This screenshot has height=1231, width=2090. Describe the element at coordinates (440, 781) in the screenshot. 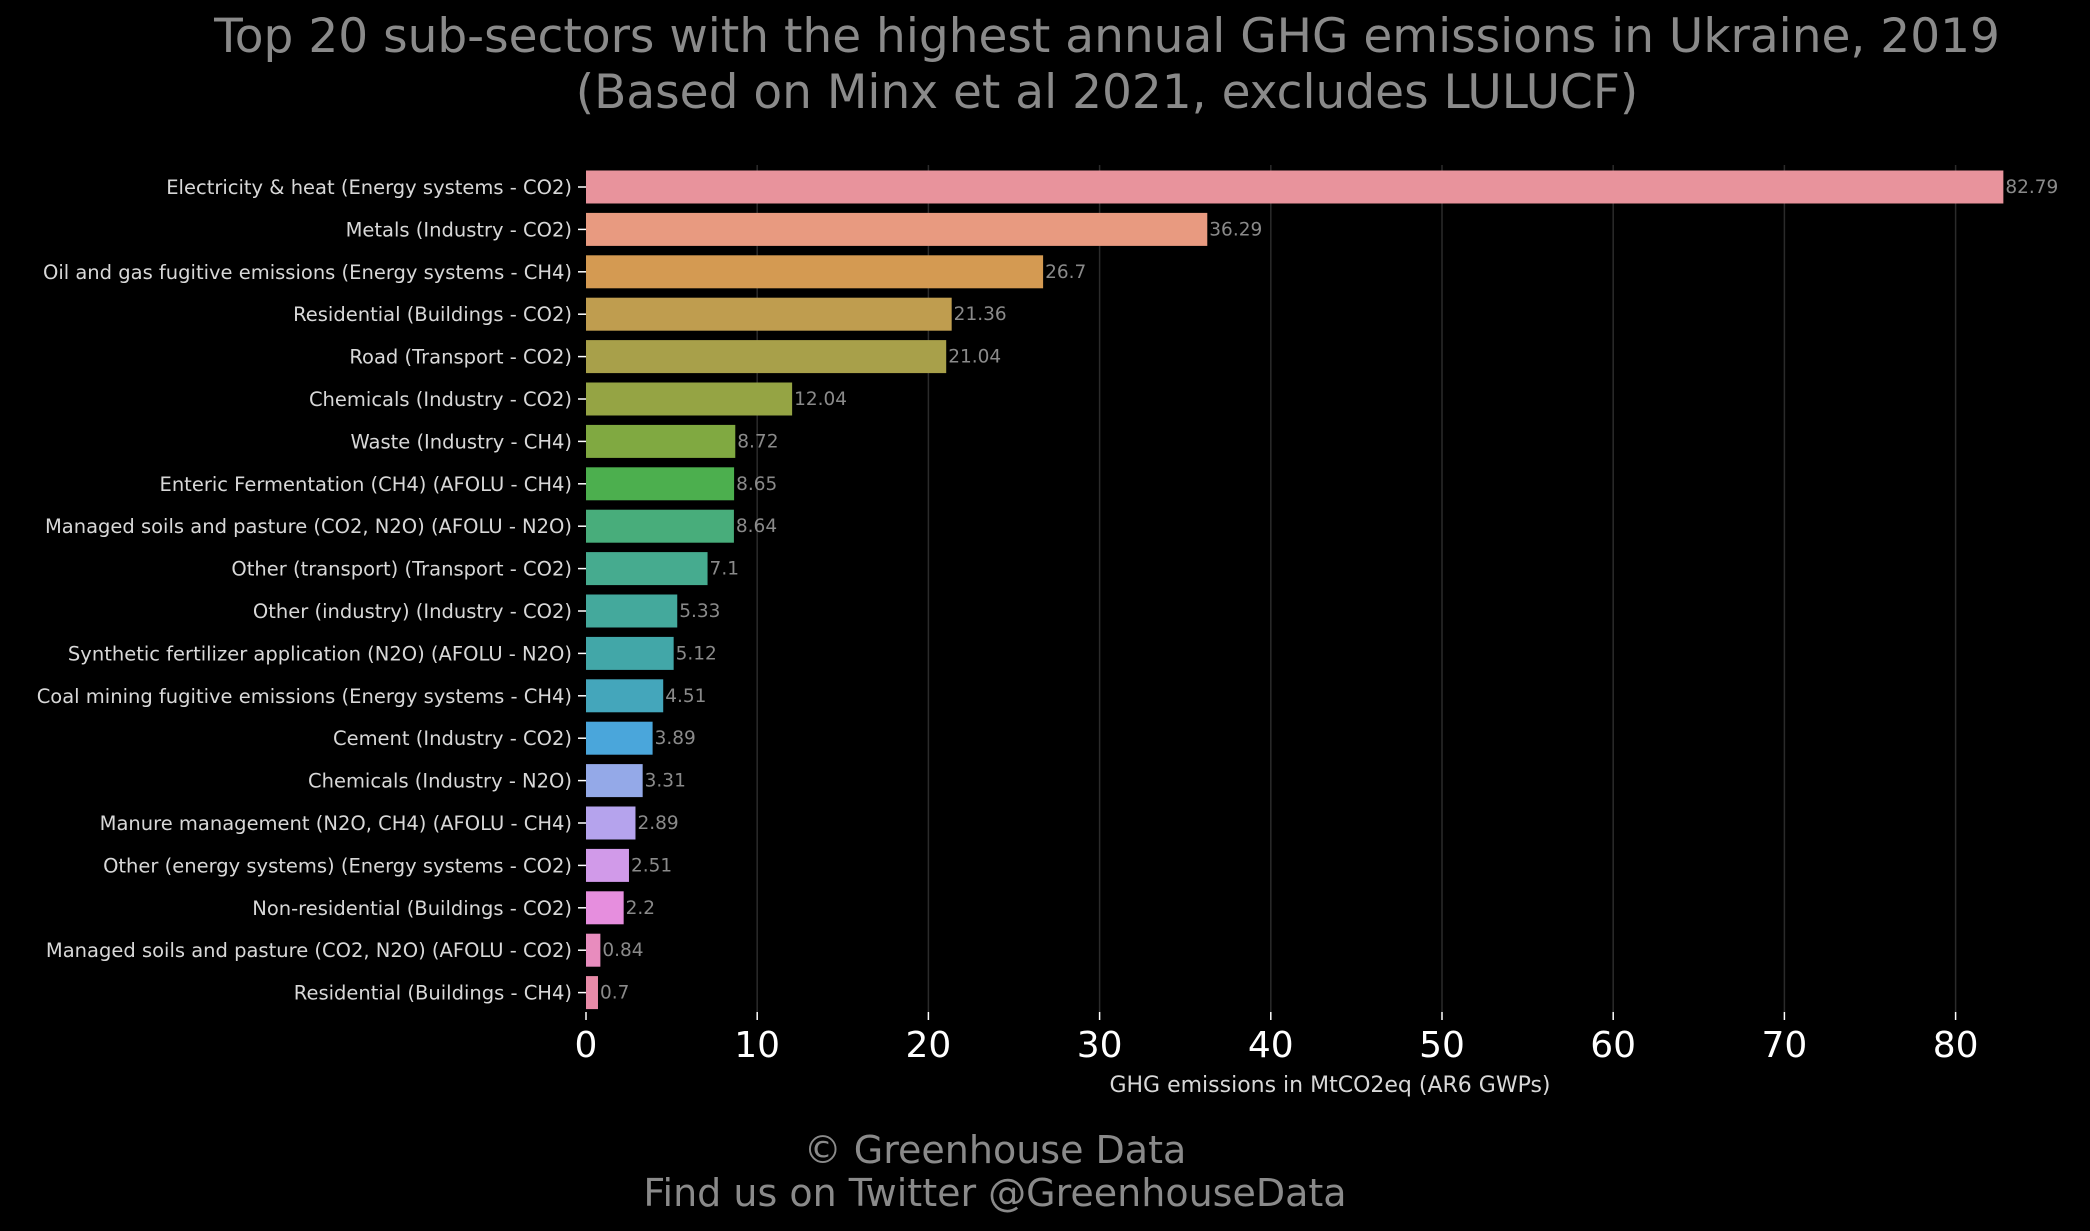

I see `category-label: Chemicals (Industry - N2O)` at that location.